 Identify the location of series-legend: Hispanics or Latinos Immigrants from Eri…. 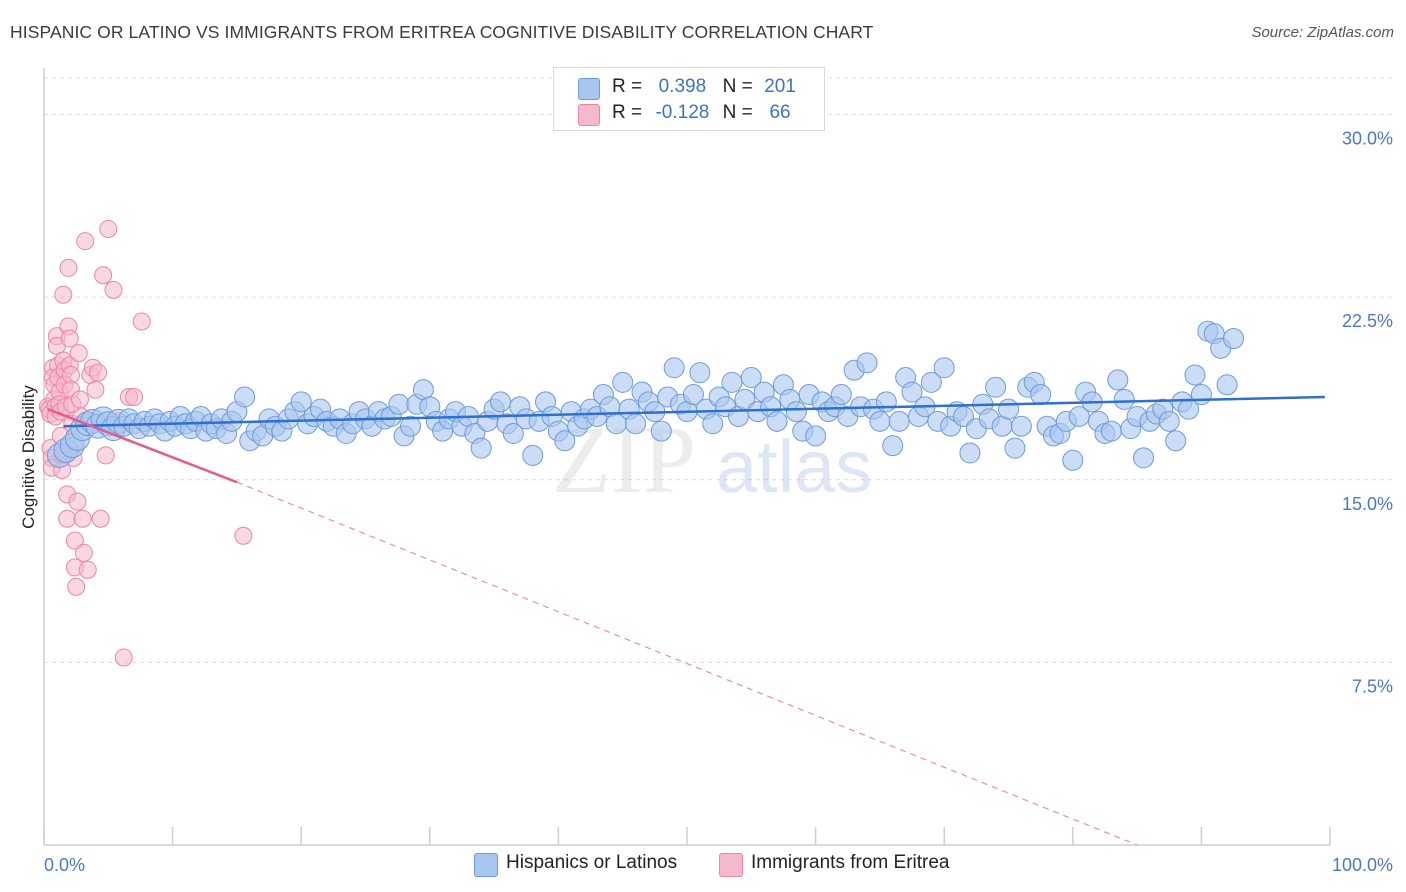
(703, 865).